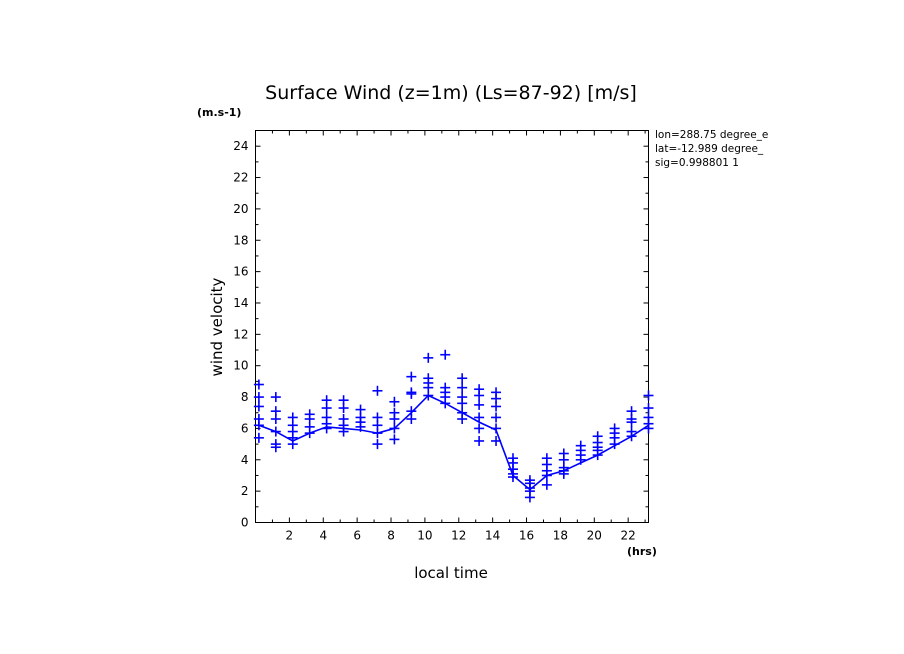 Image resolution: width=904 pixels, height=654 pixels. Describe the element at coordinates (526, 536) in the screenshot. I see `x-tick-label: 16` at that location.